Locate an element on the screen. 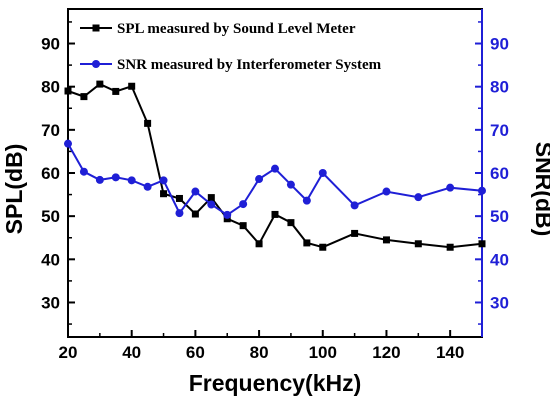  y-left-tick-label: 70 is located at coordinates (50, 130).